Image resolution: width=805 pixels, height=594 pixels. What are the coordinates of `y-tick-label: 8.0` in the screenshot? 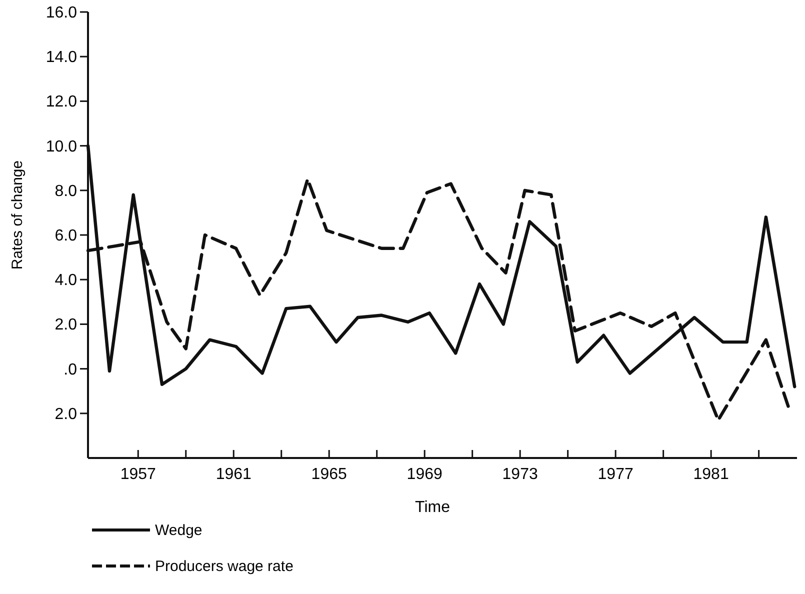 It's located at (66, 191).